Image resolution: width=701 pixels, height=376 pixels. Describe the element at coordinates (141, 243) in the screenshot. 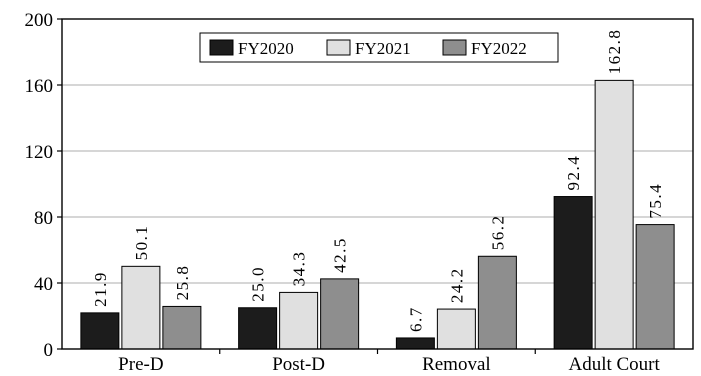

I see `data-label: 50.1` at that location.